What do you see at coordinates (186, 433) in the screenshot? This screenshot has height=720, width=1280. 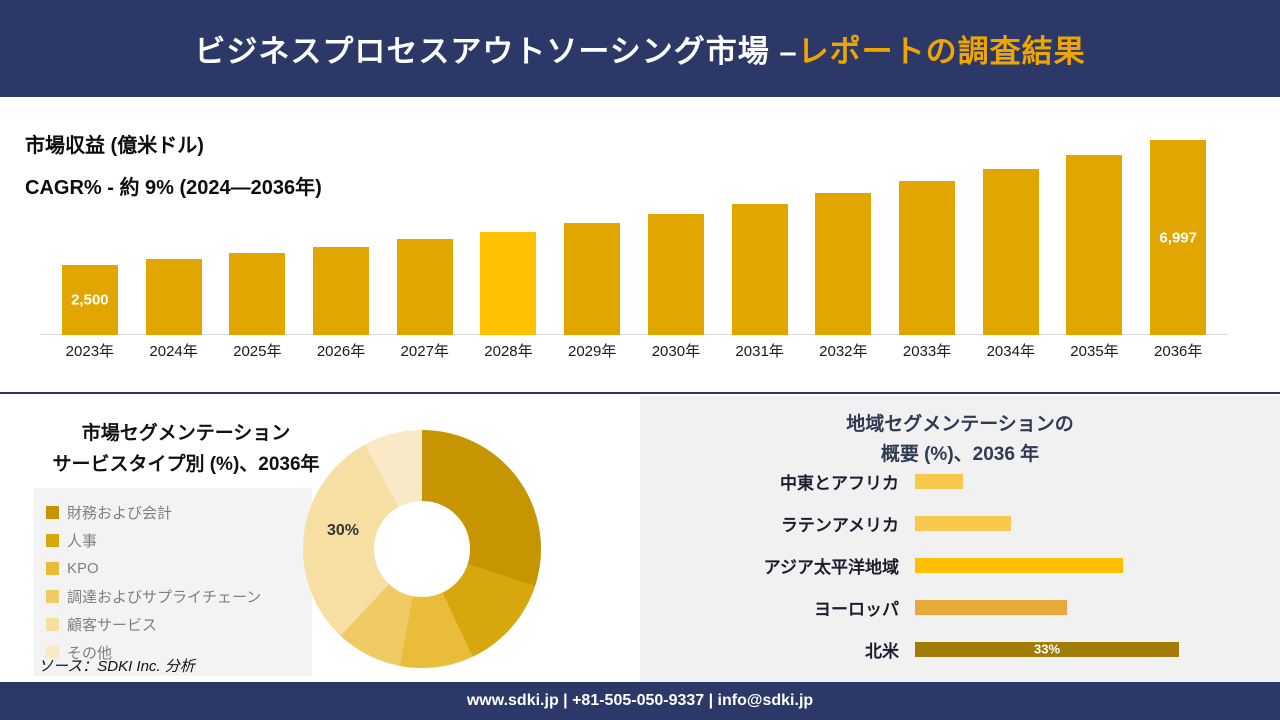 I see `segmentation-title: 市場セグメンテーション` at bounding box center [186, 433].